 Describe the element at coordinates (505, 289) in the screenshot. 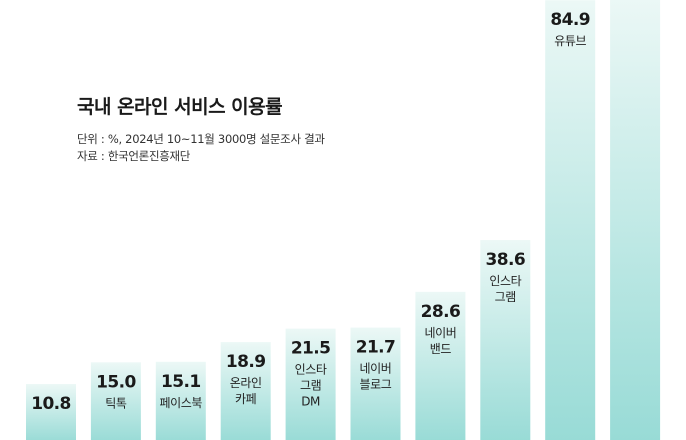

I see `category-label-7: 인스타 그램` at that location.